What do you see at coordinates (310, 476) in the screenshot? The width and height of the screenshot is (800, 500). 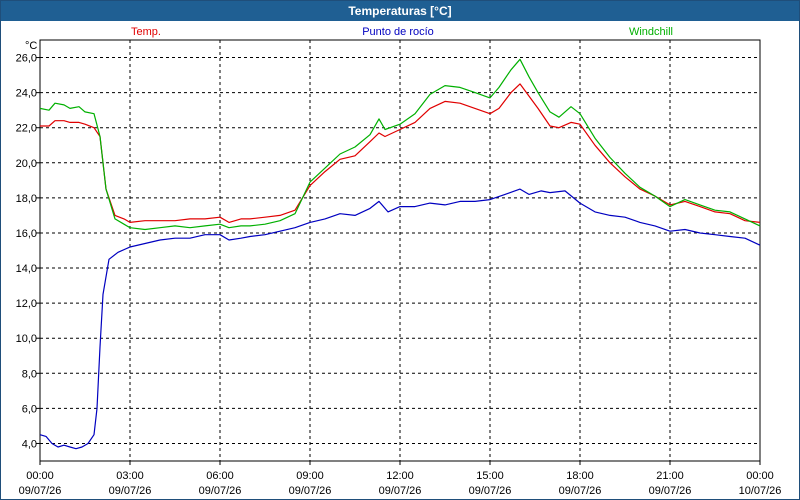 I see `x-tick-time: 09:00` at bounding box center [310, 476].